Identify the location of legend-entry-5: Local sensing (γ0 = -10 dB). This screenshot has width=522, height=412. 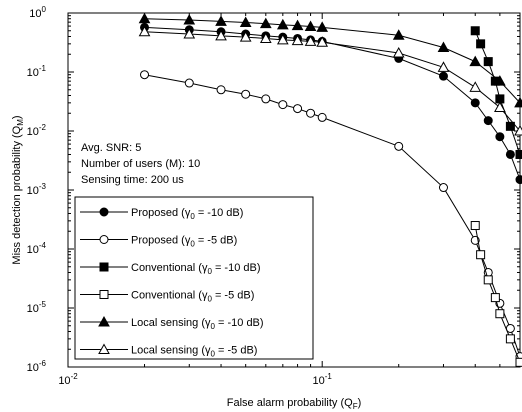
(172, 323).